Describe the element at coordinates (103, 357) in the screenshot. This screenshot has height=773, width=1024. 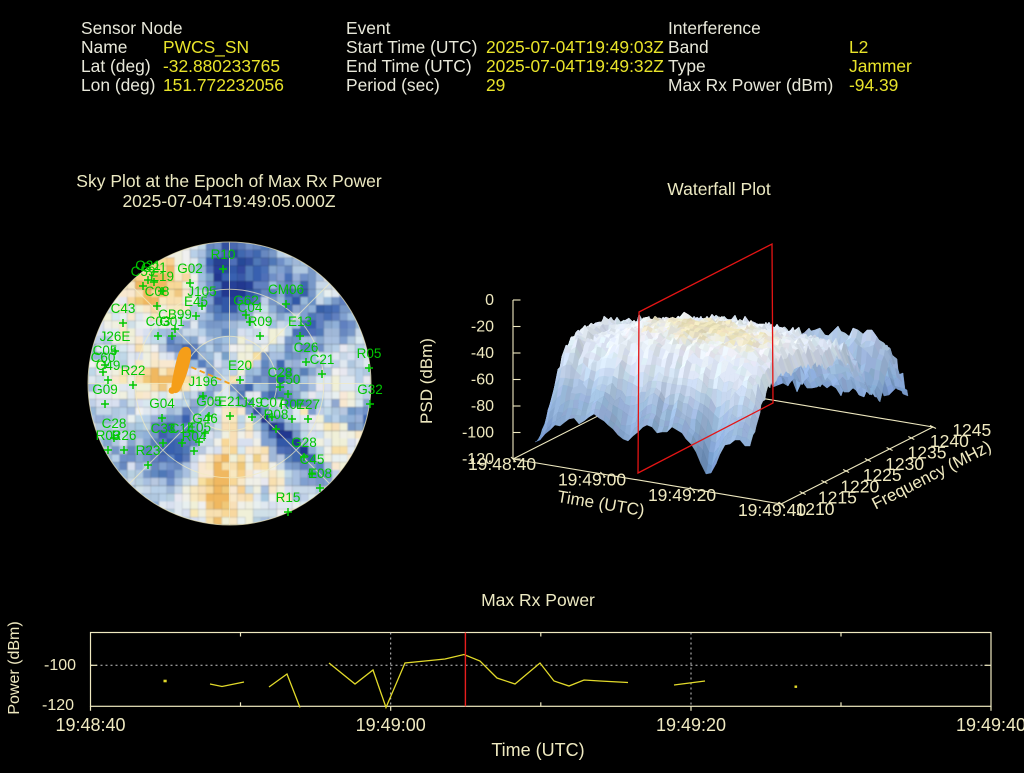
I see `svg-text: C60` at that location.